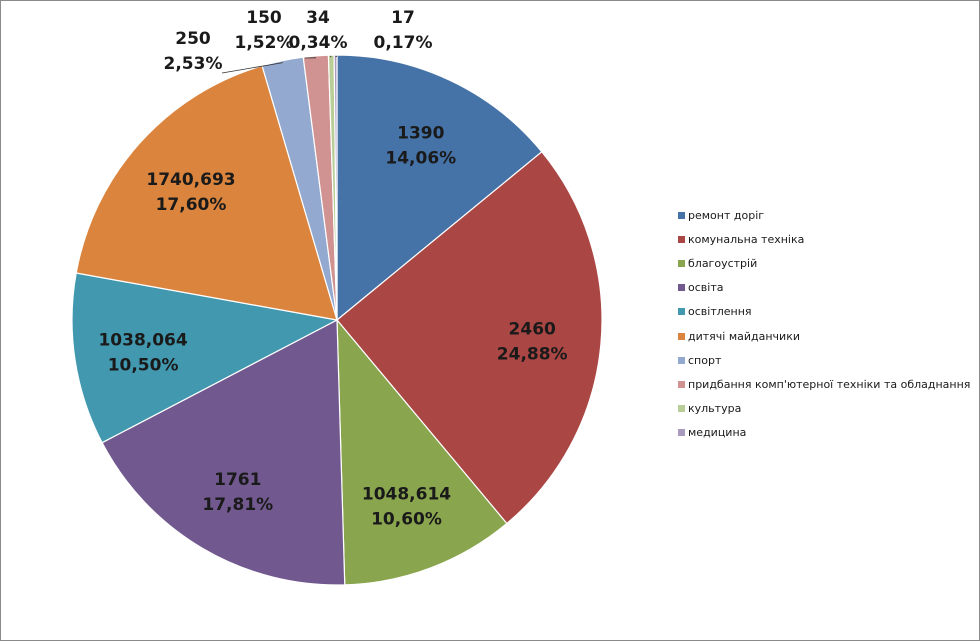  What do you see at coordinates (828, 215) in the screenshot?
I see `legend-item: ремонт доріг` at bounding box center [828, 215].